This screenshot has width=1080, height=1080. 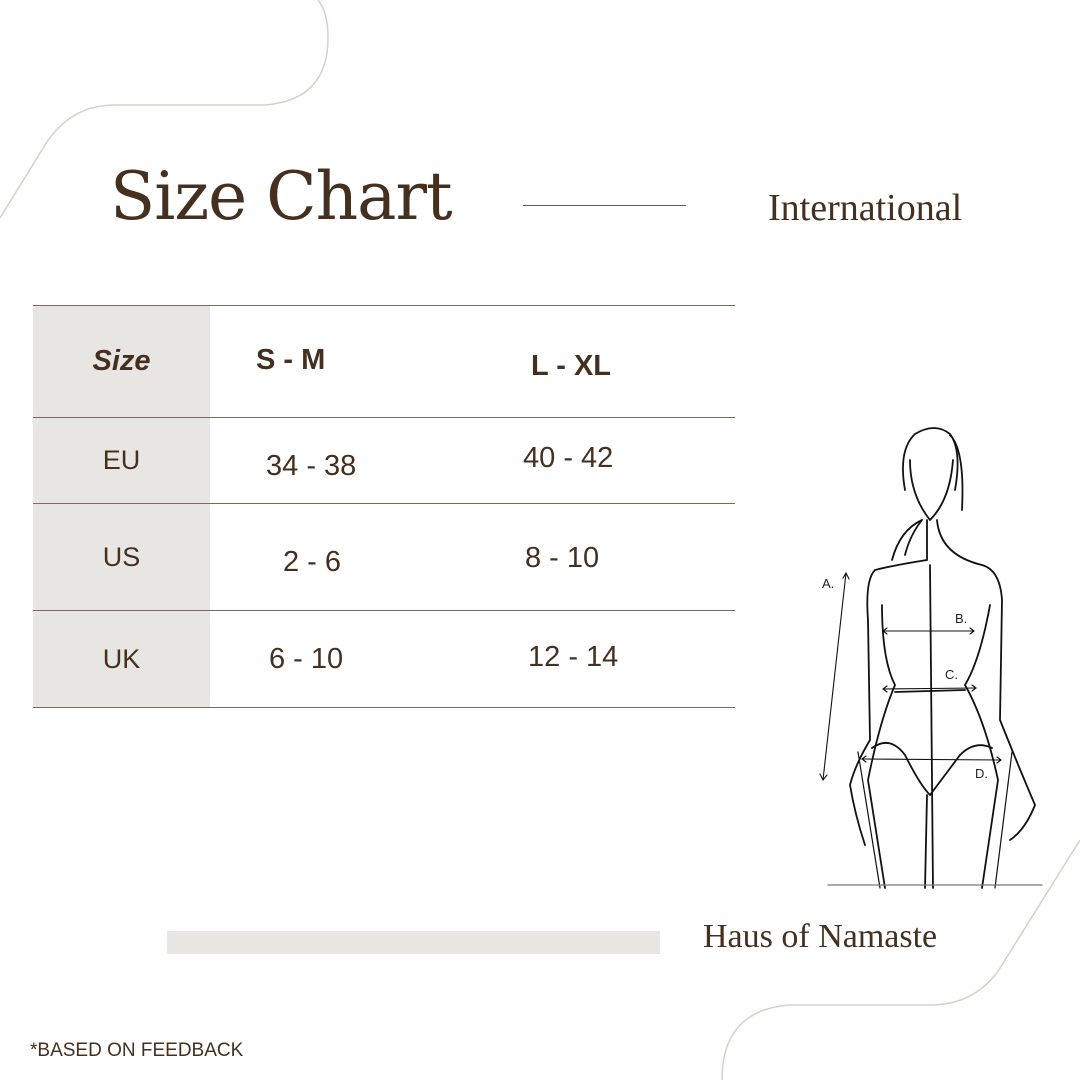 What do you see at coordinates (121, 659) in the screenshot?
I see `region-cell: UK` at bounding box center [121, 659].